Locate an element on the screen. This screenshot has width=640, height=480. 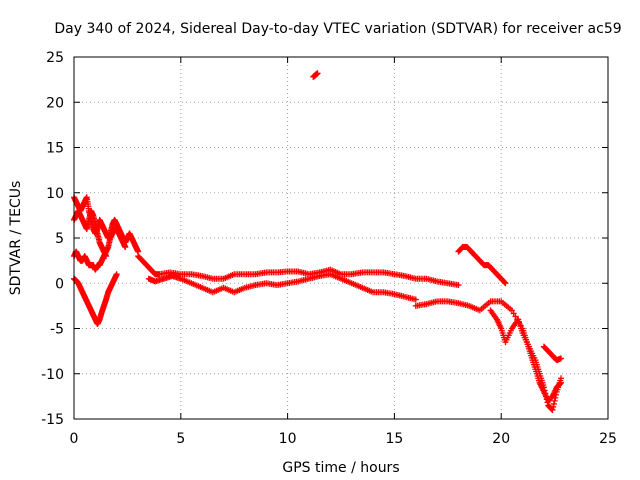
x-tick-label: 25 is located at coordinates (608, 439).